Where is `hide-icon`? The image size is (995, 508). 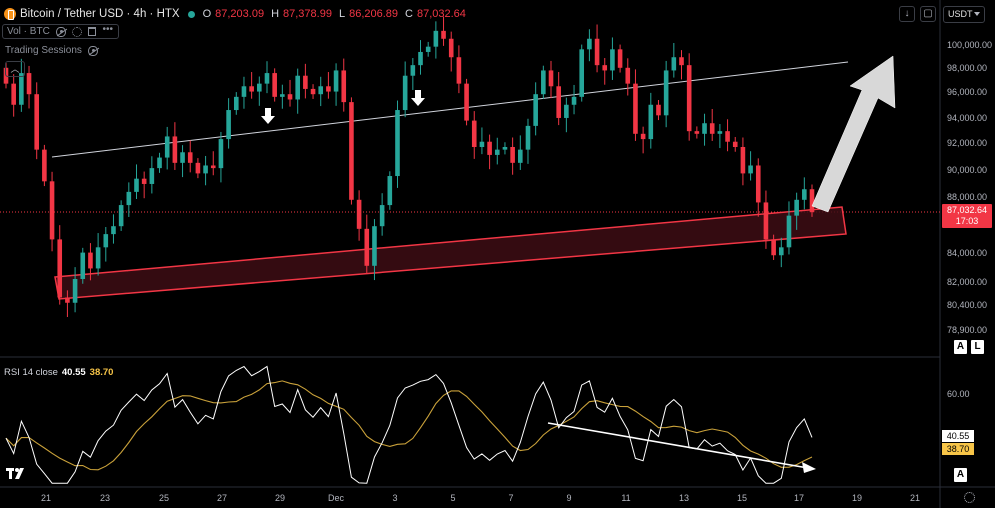
hide-icon is located at coordinates (60, 31).